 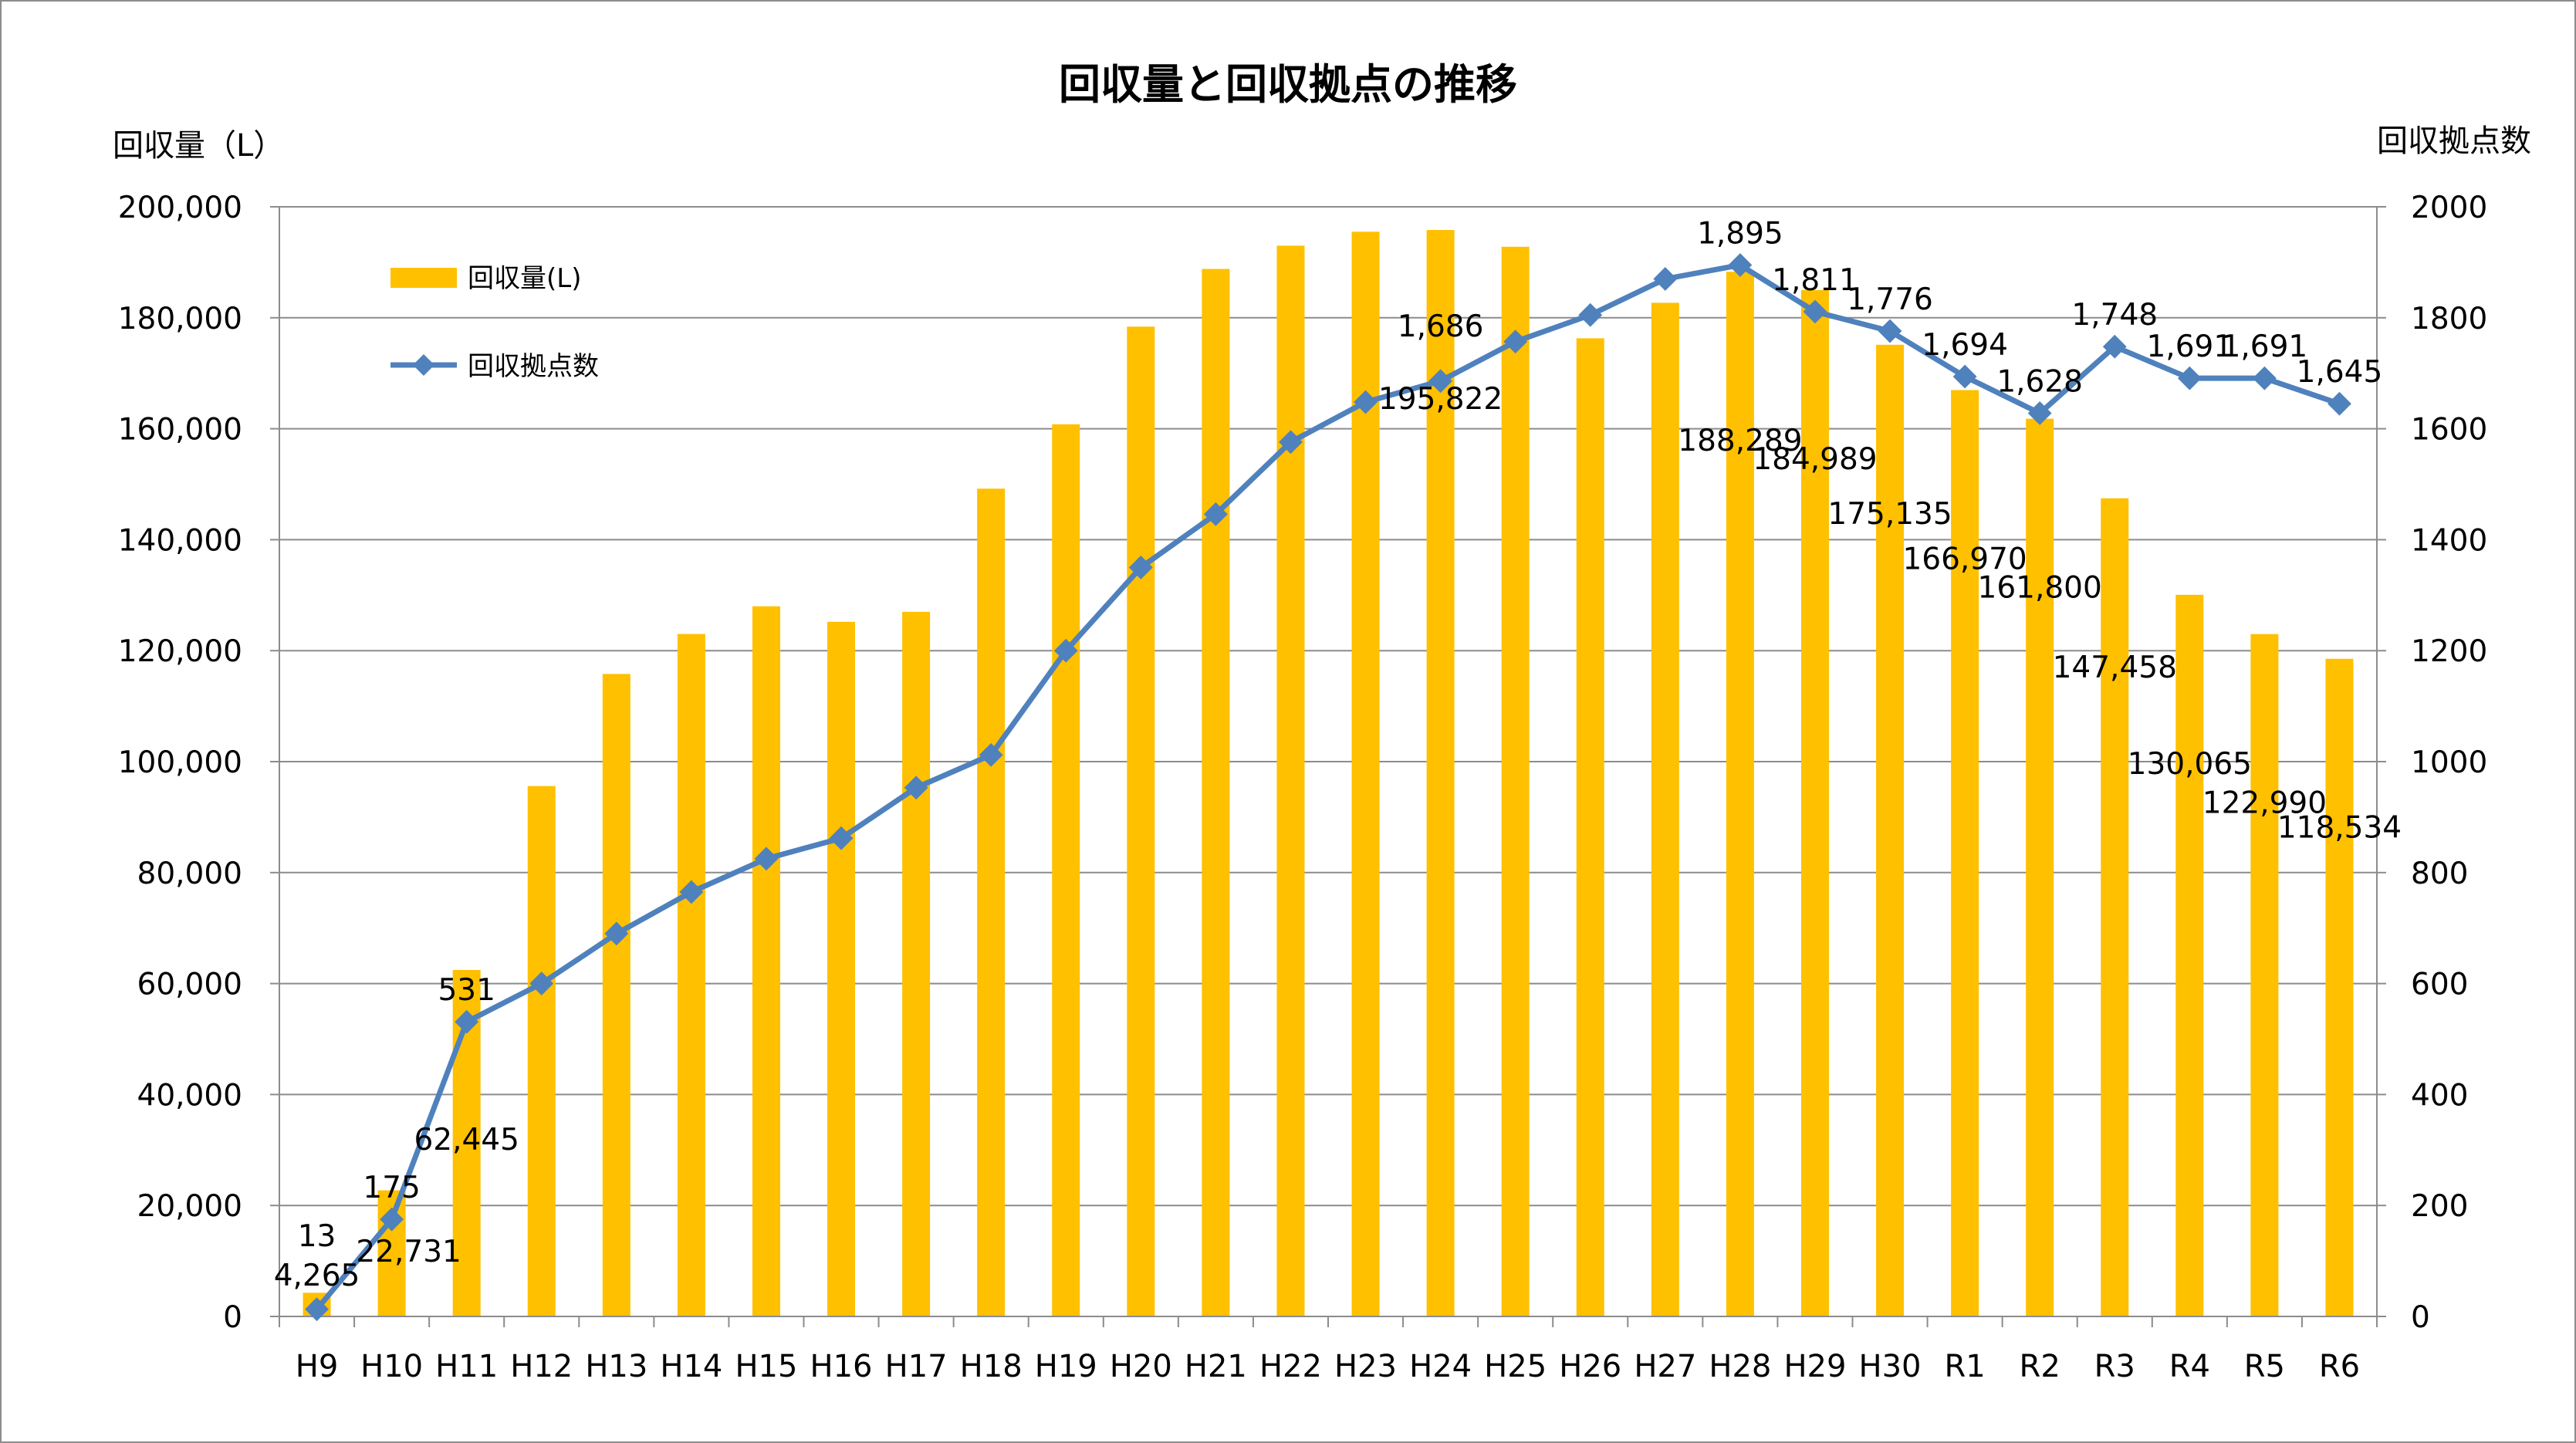 I want to click on left-tick-label: 20,000, so click(x=189, y=1206).